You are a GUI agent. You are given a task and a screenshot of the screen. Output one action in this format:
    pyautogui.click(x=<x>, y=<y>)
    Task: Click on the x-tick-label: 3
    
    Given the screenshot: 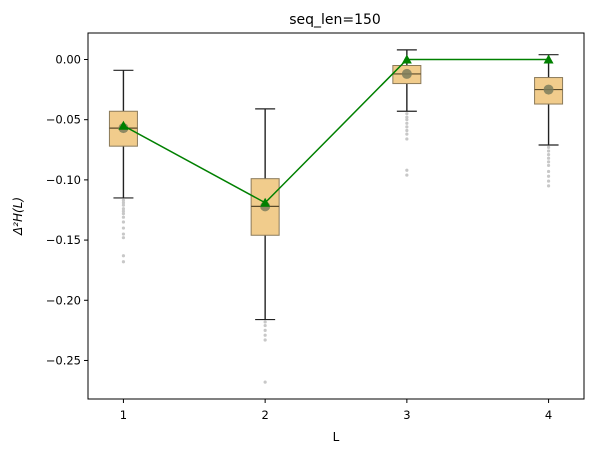 What is the action you would take?
    pyautogui.click(x=406, y=415)
    